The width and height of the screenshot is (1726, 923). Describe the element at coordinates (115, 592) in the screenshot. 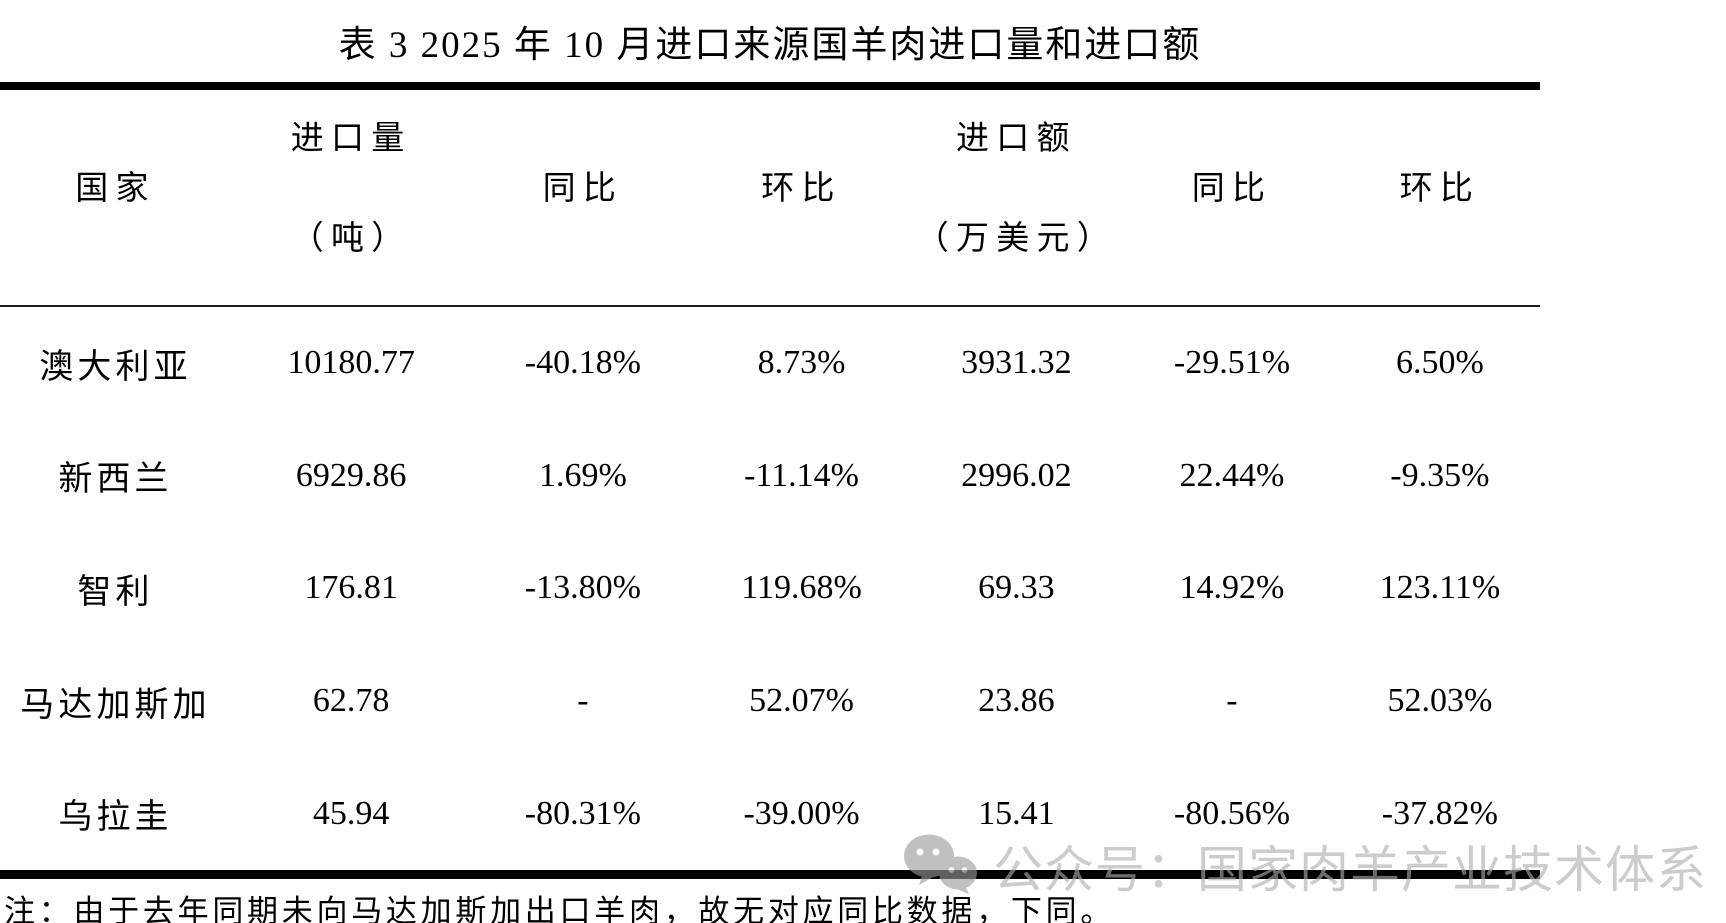

I see `country-cell: 智利` at that location.